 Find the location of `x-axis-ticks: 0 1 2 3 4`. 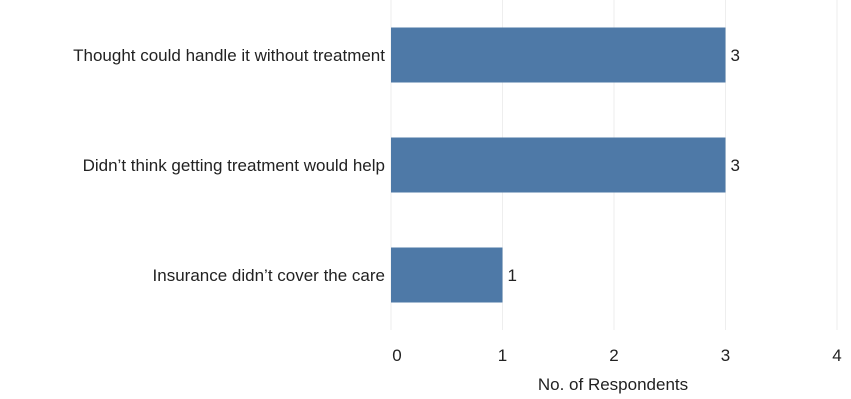

x-axis-ticks: 0 1 2 3 4 is located at coordinates (616, 355).